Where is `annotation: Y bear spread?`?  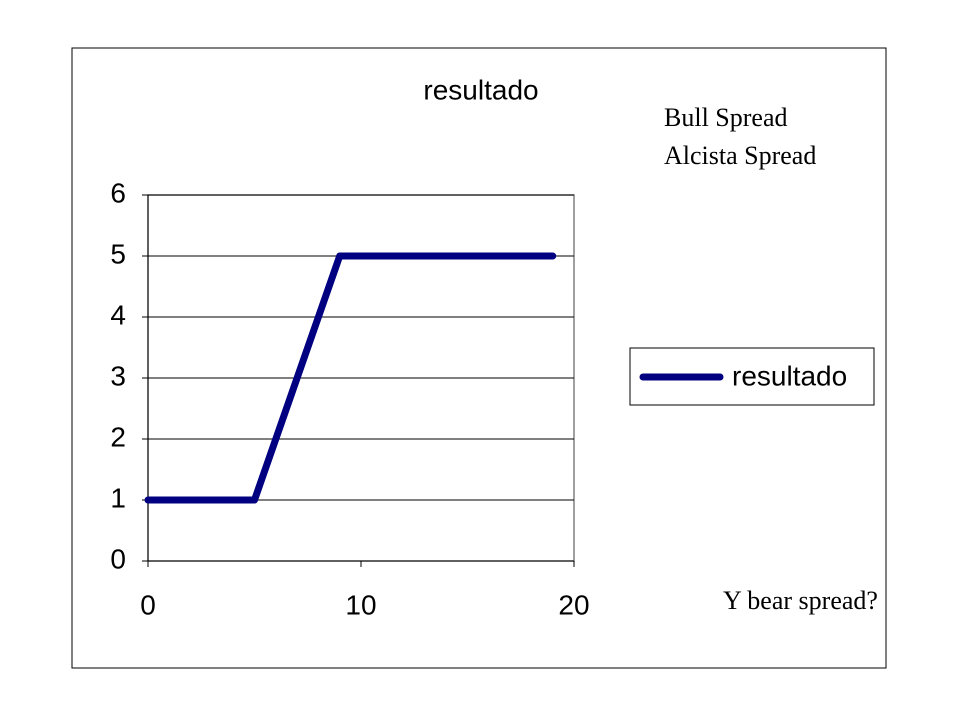
annotation: Y bear spread? is located at coordinates (800, 600).